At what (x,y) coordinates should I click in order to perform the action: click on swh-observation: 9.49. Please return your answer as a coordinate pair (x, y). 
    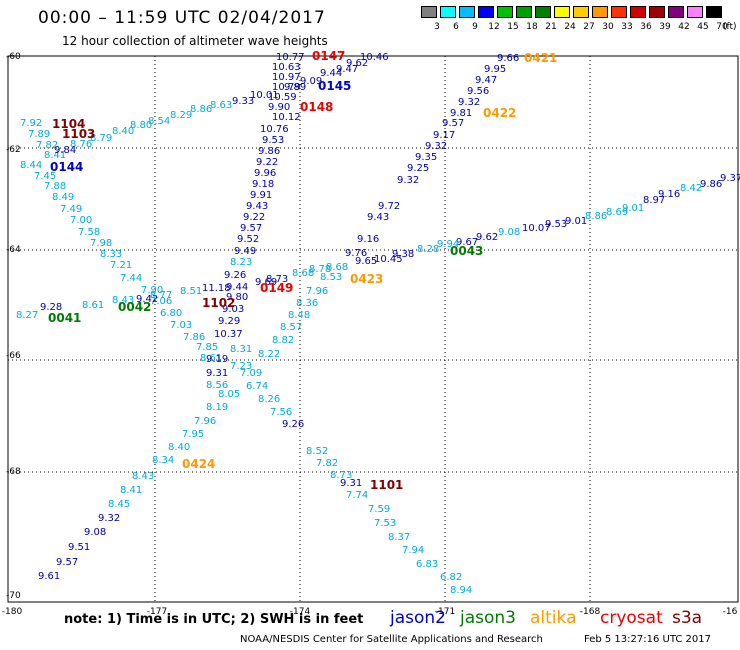
    Looking at the image, I should click on (245, 251).